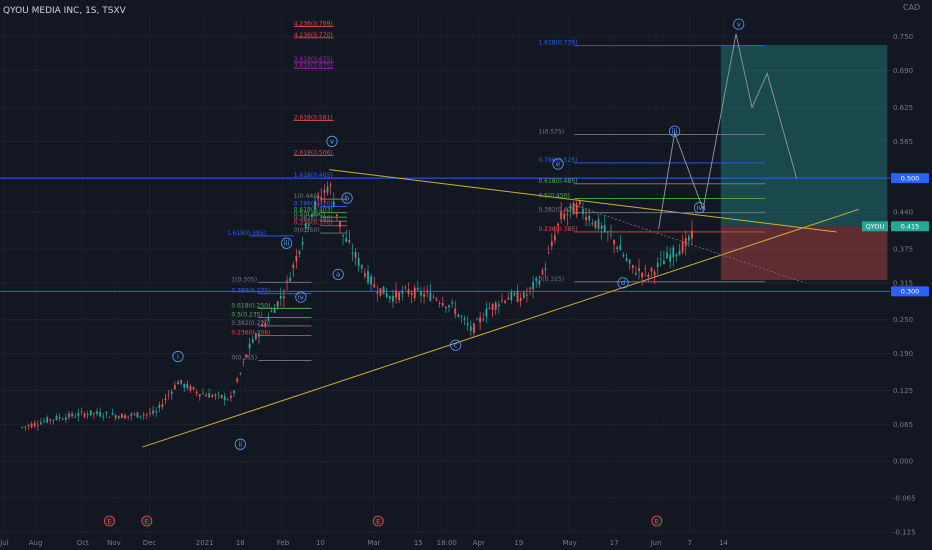 This screenshot has width=932, height=550. What do you see at coordinates (723, 543) in the screenshot?
I see `time-tick: 14` at bounding box center [723, 543].